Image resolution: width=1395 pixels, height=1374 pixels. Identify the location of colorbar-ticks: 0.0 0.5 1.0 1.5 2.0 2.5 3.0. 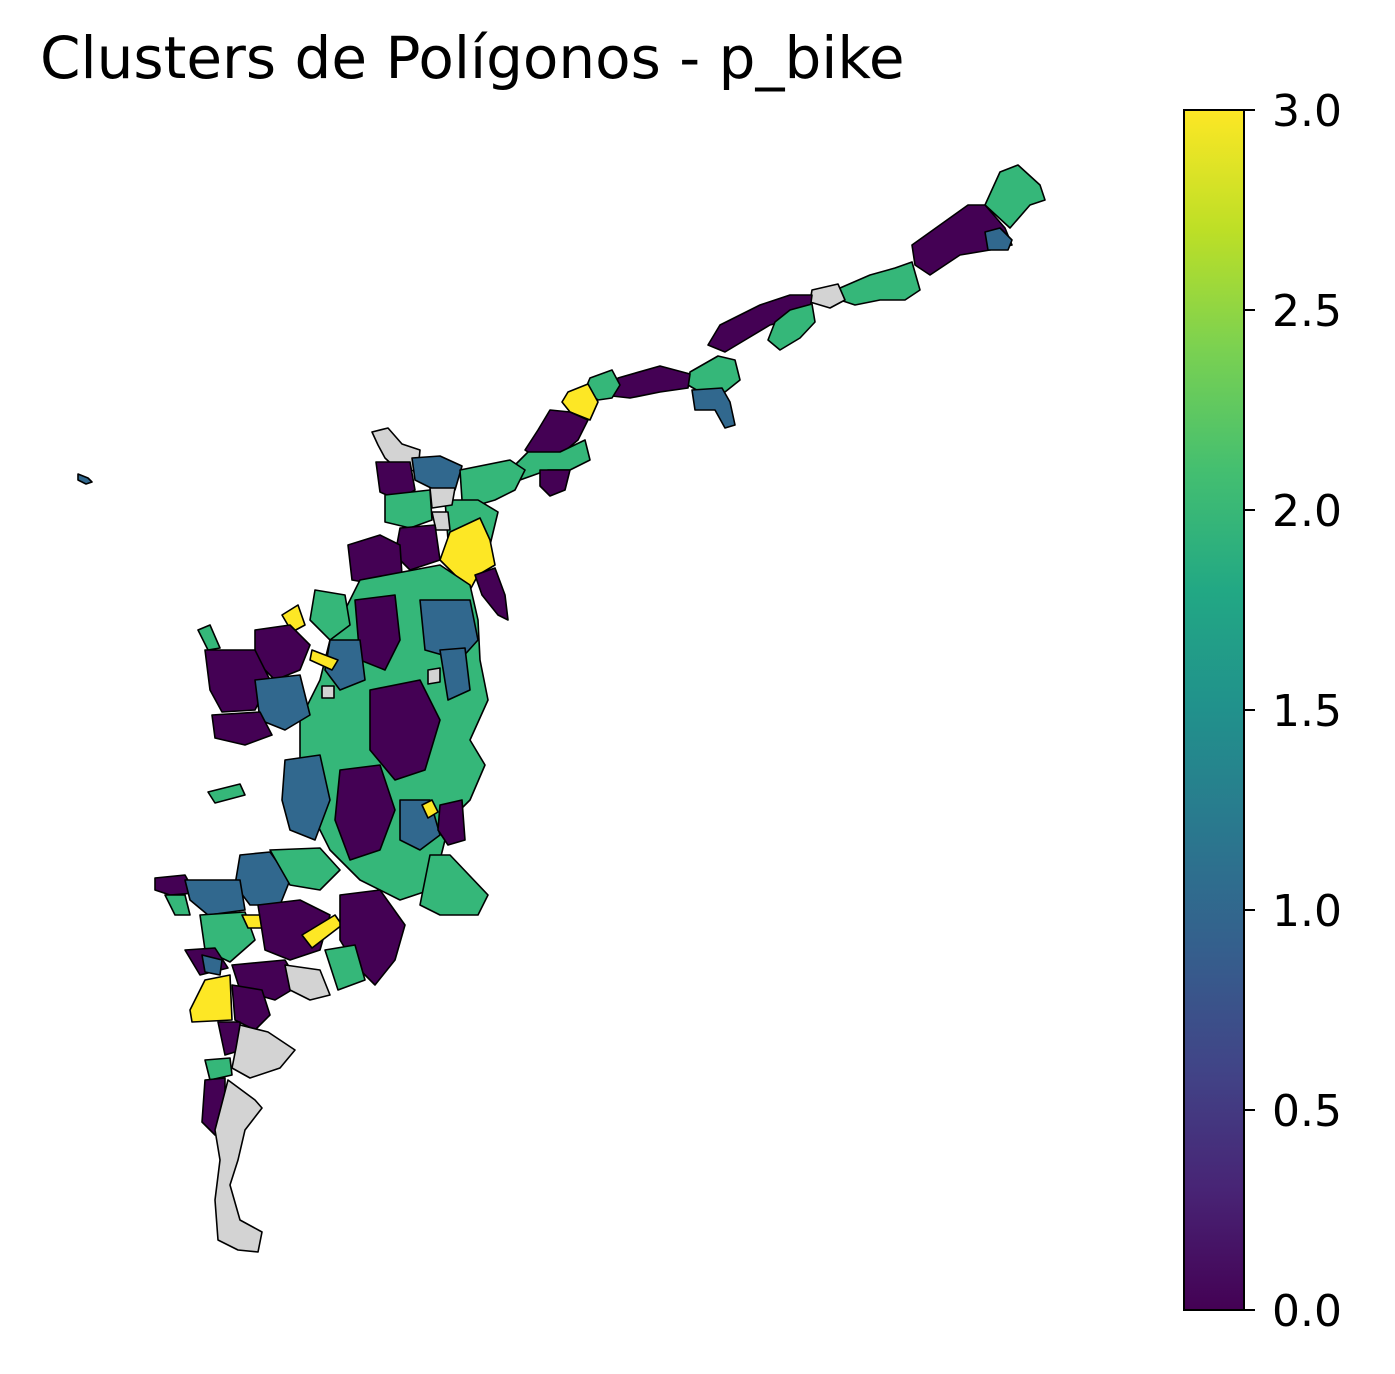
(1293, 711).